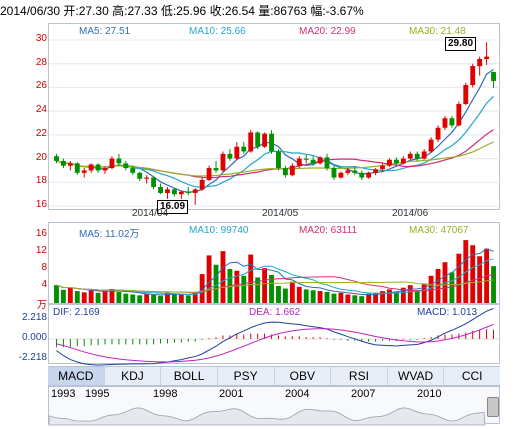 The height and width of the screenshot is (429, 521). Describe the element at coordinates (280, 213) in the screenshot. I see `date-label-may: 2014/05` at that location.